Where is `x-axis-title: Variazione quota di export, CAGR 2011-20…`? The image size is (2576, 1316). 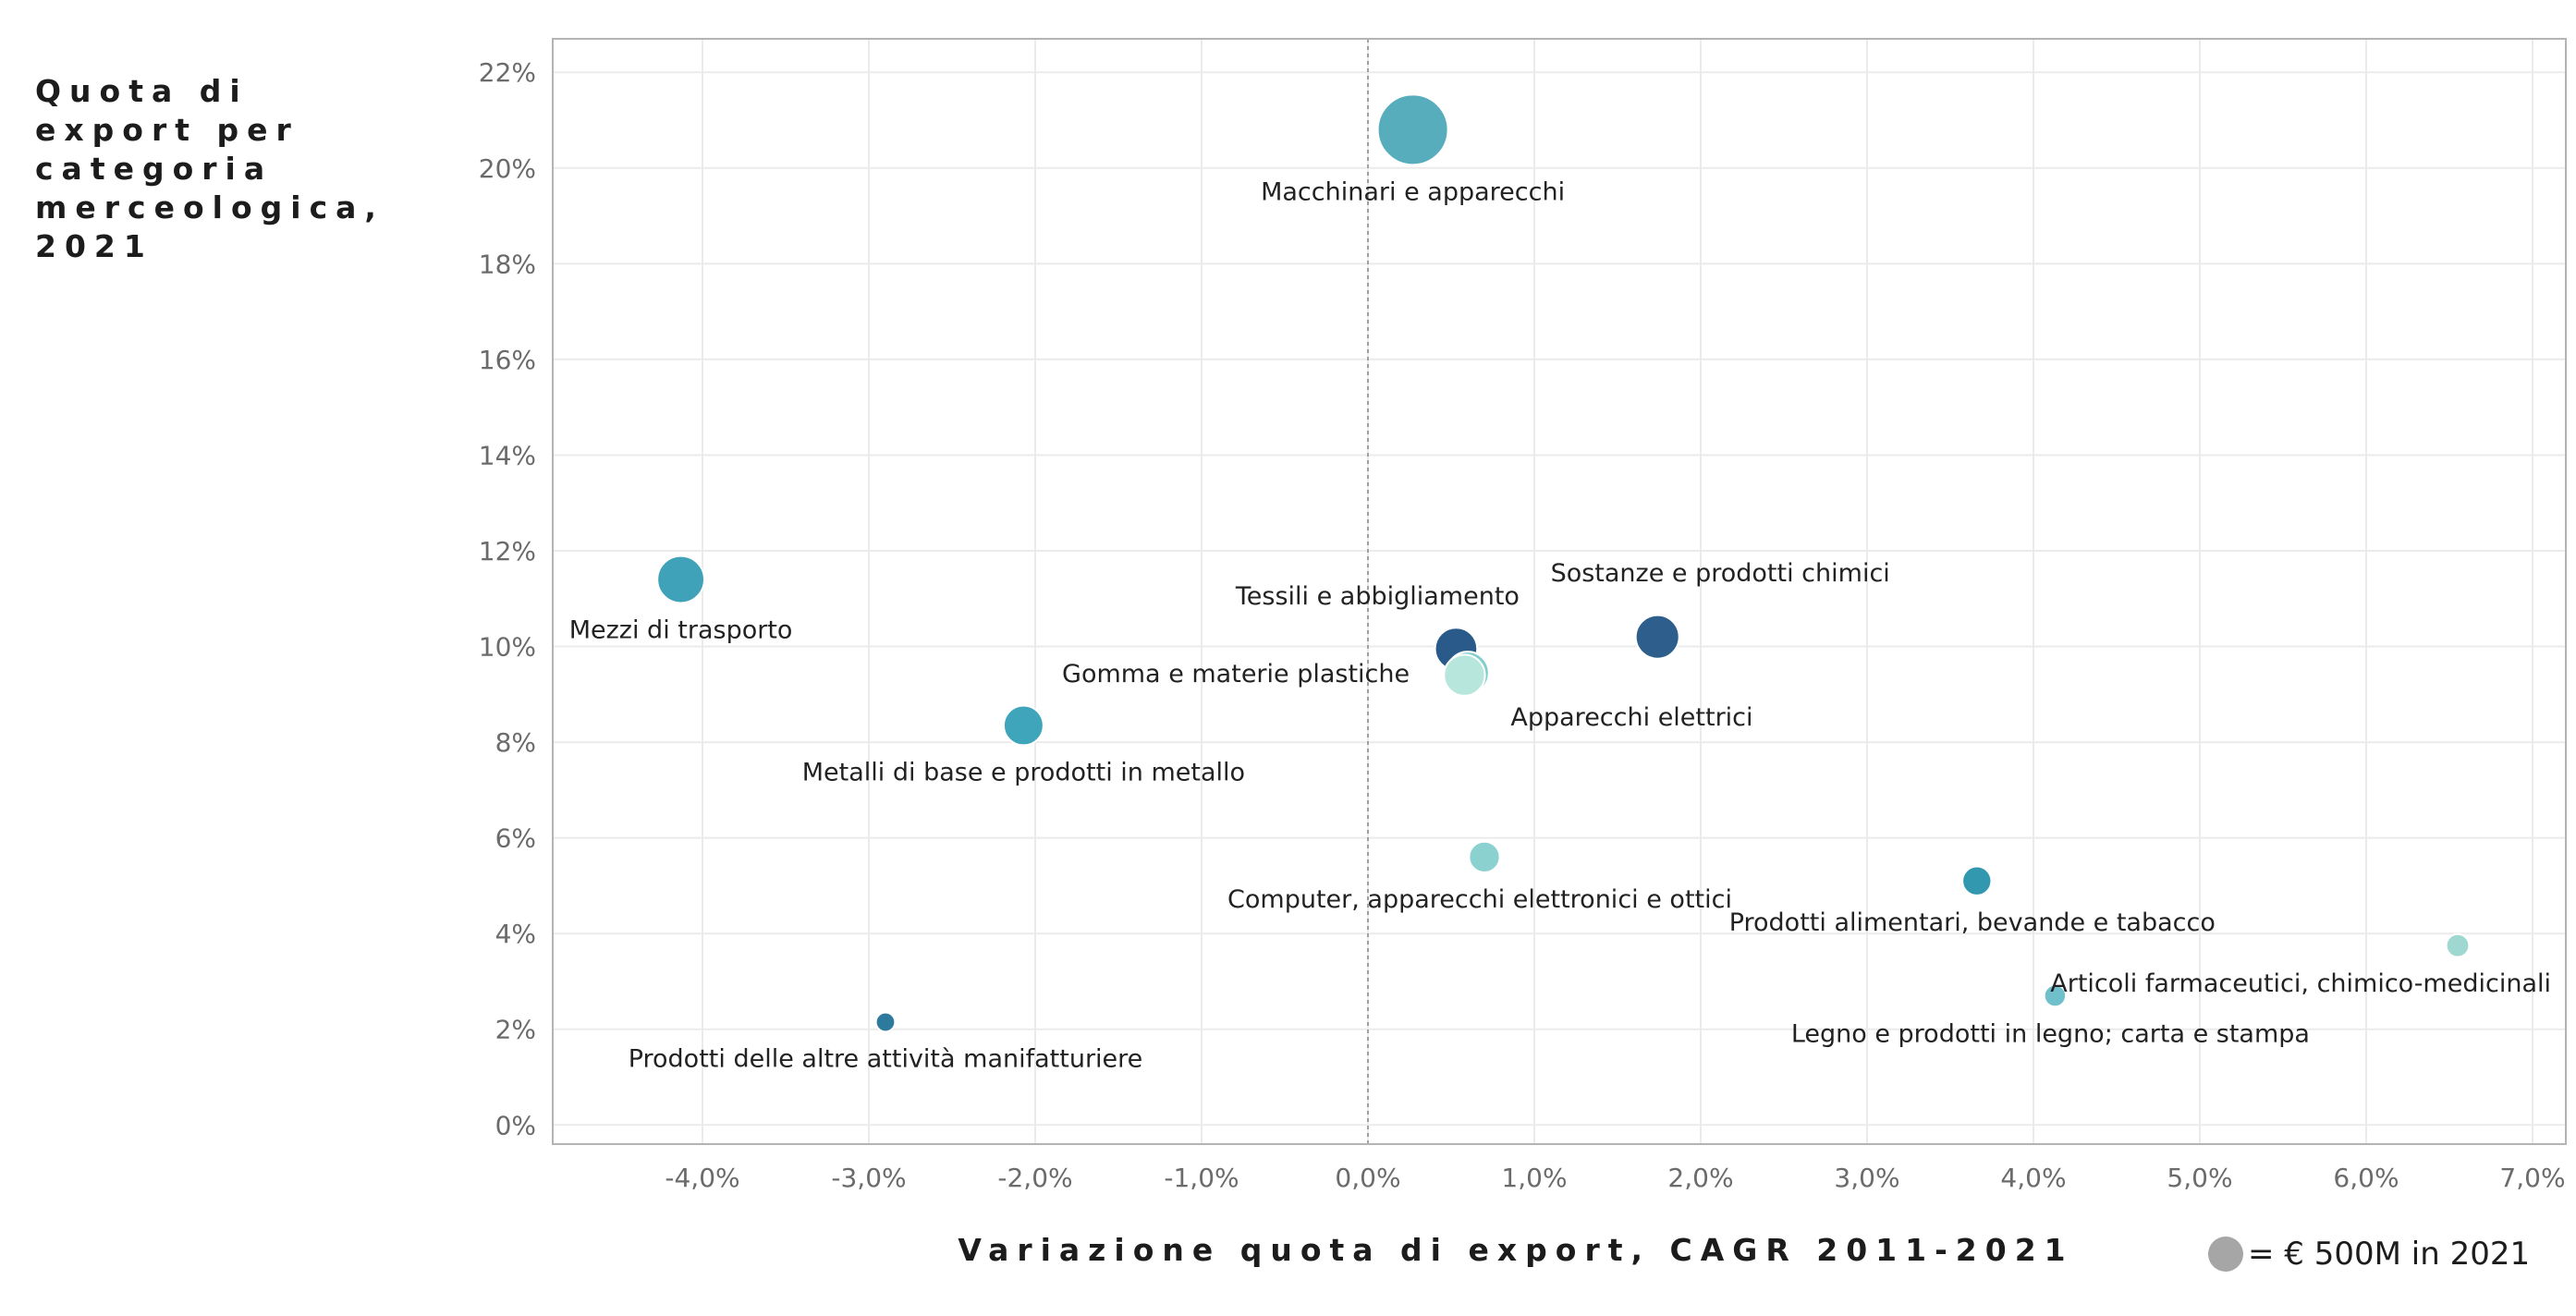 x-axis-title: Variazione quota di export, CAGR 2011-20… is located at coordinates (1515, 1250).